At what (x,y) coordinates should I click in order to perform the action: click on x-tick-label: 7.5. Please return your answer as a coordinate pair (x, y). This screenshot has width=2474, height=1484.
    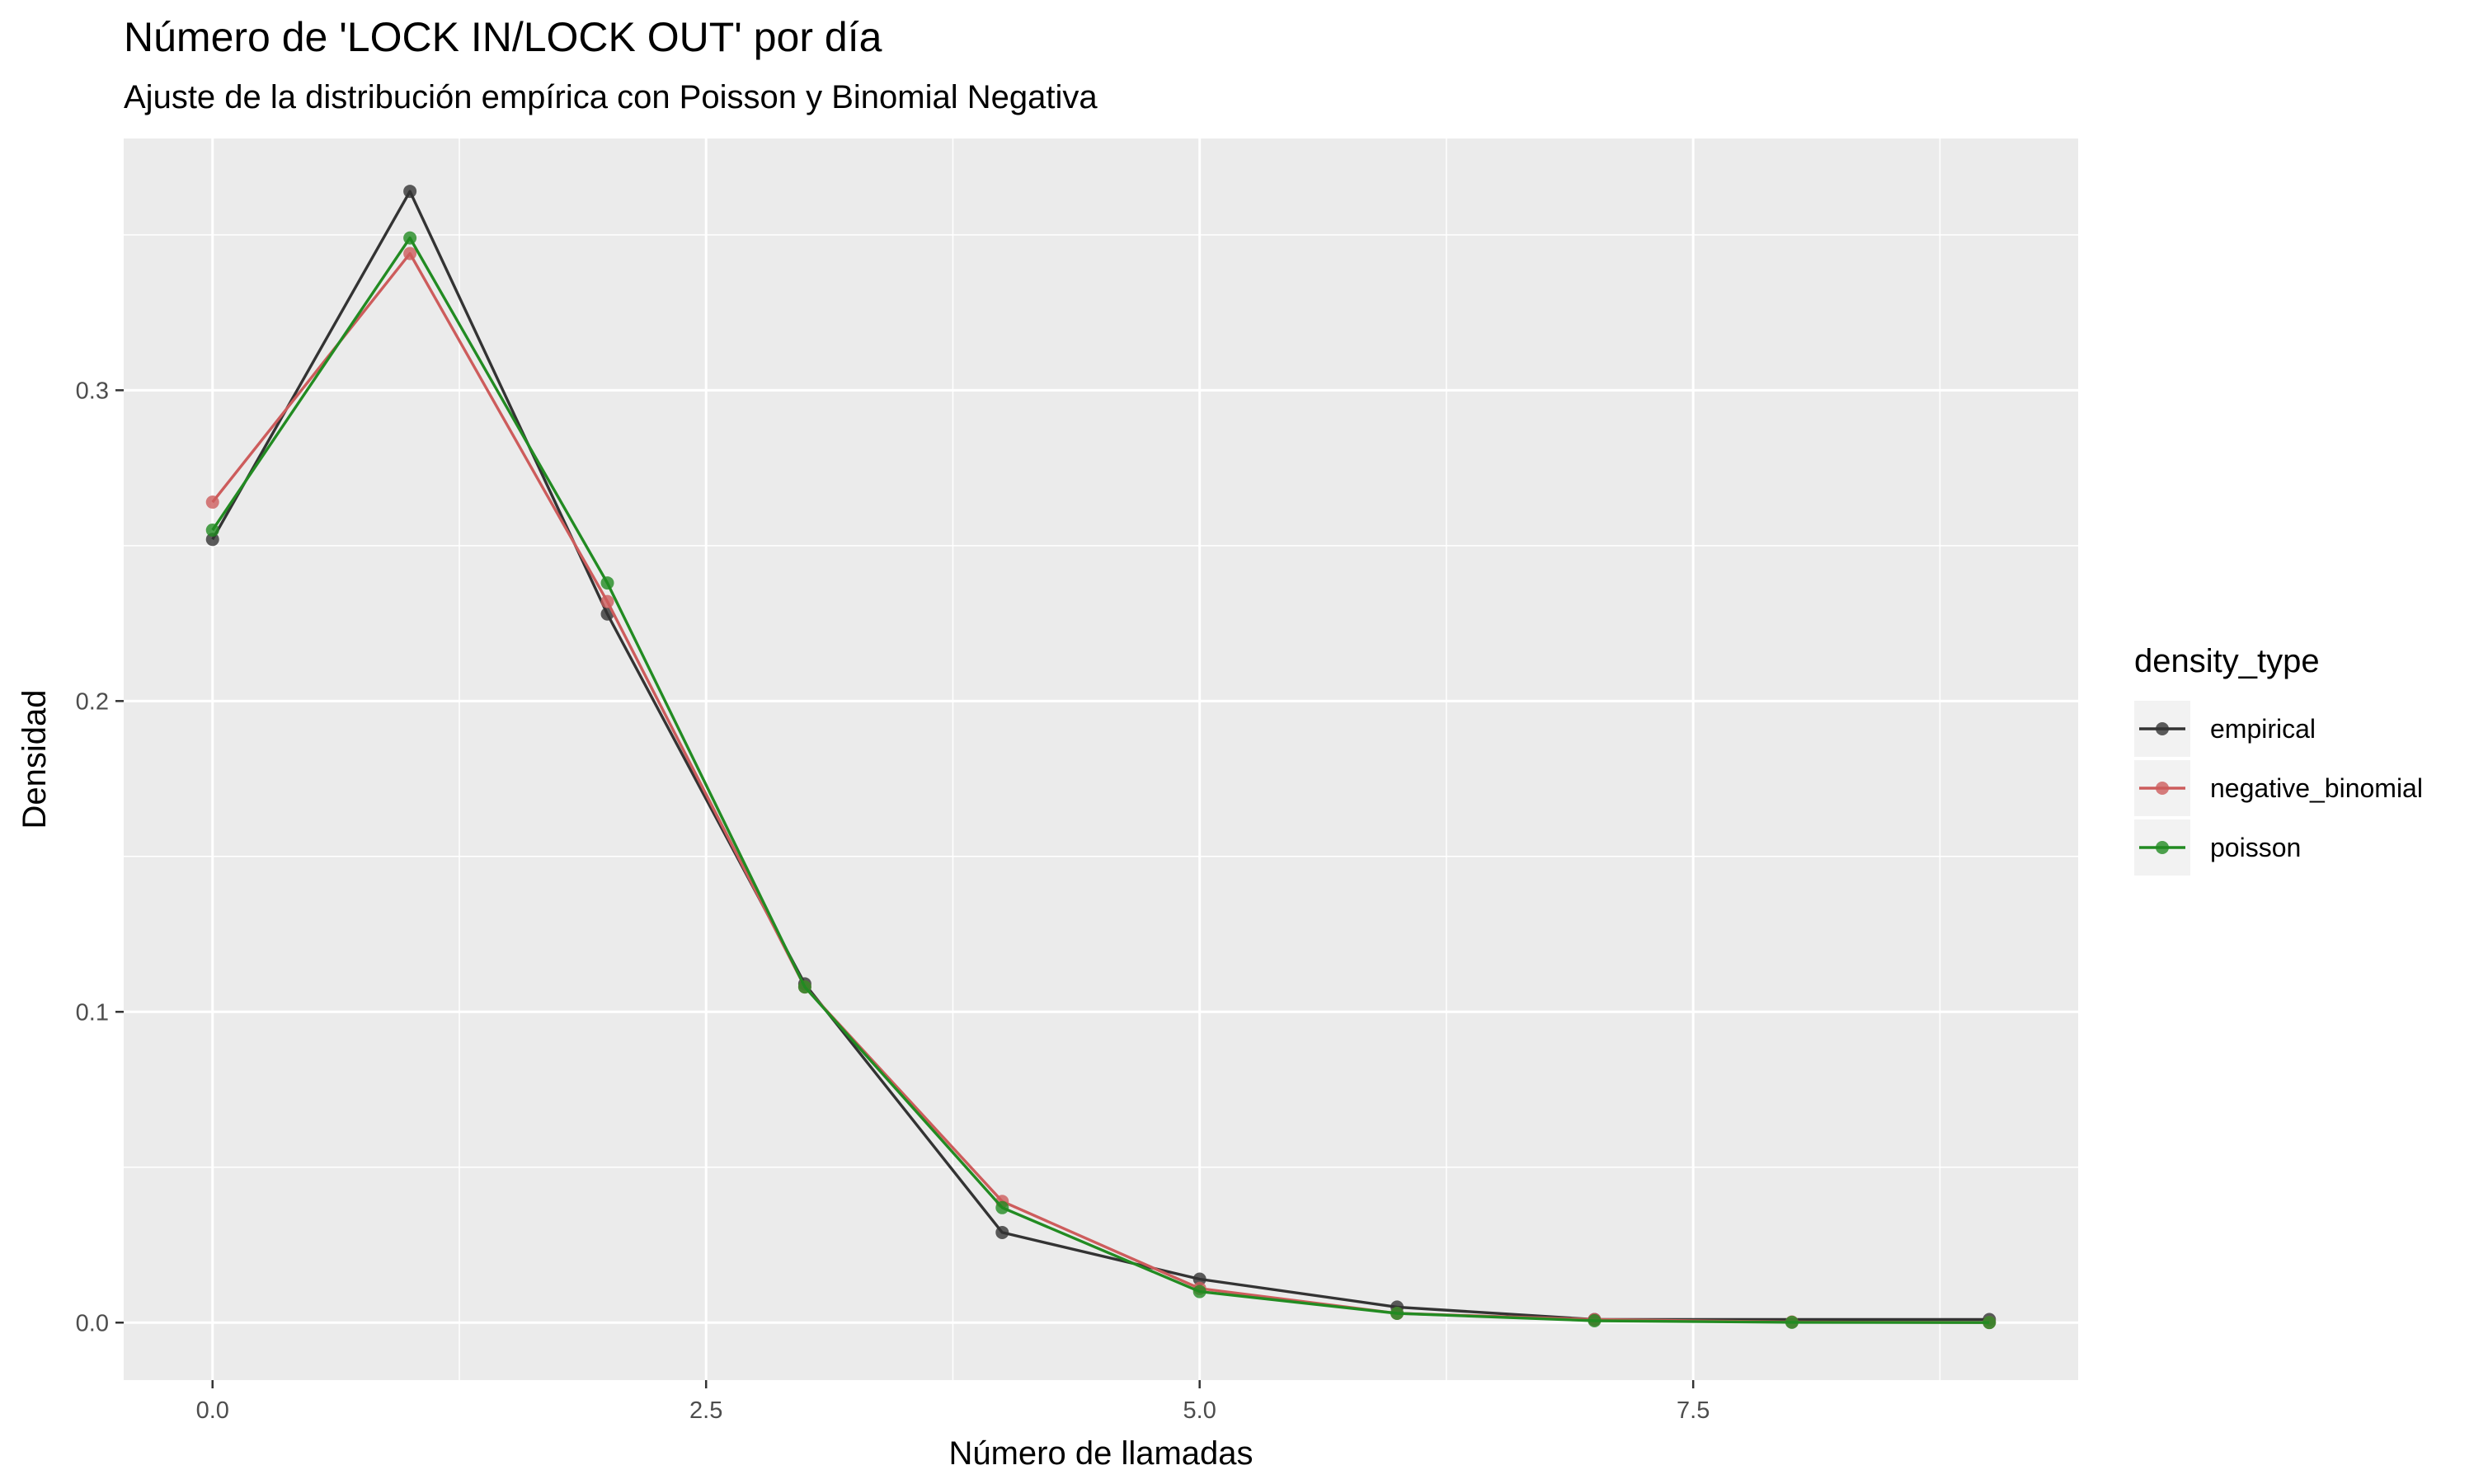
    Looking at the image, I should click on (1693, 1410).